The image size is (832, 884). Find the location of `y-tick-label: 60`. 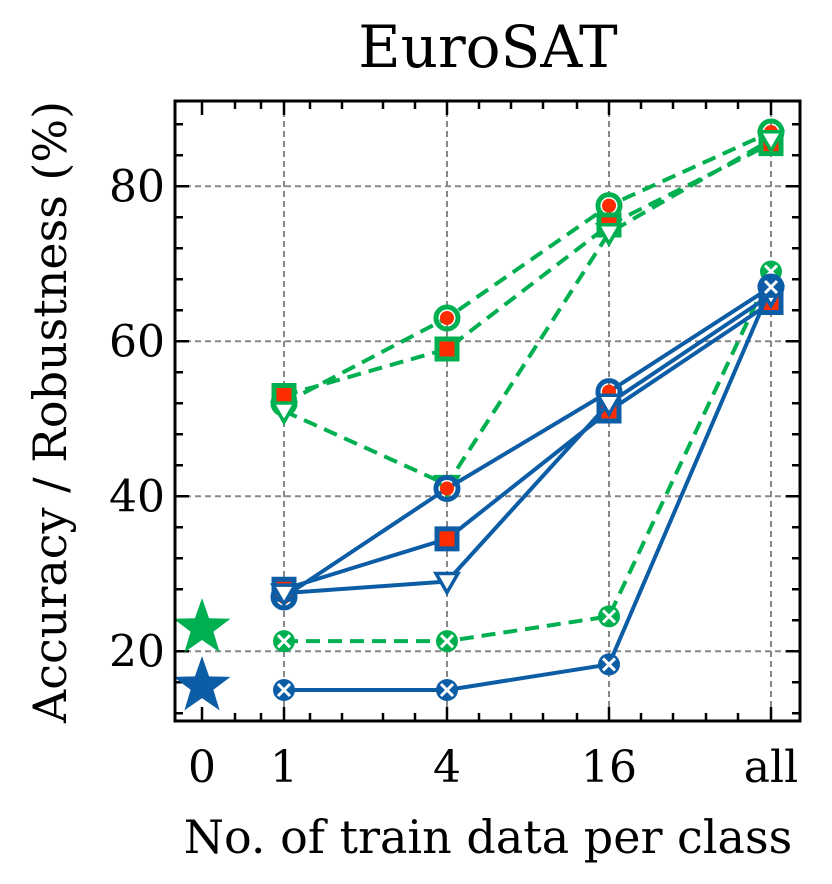

y-tick-label: 60 is located at coordinates (137, 341).